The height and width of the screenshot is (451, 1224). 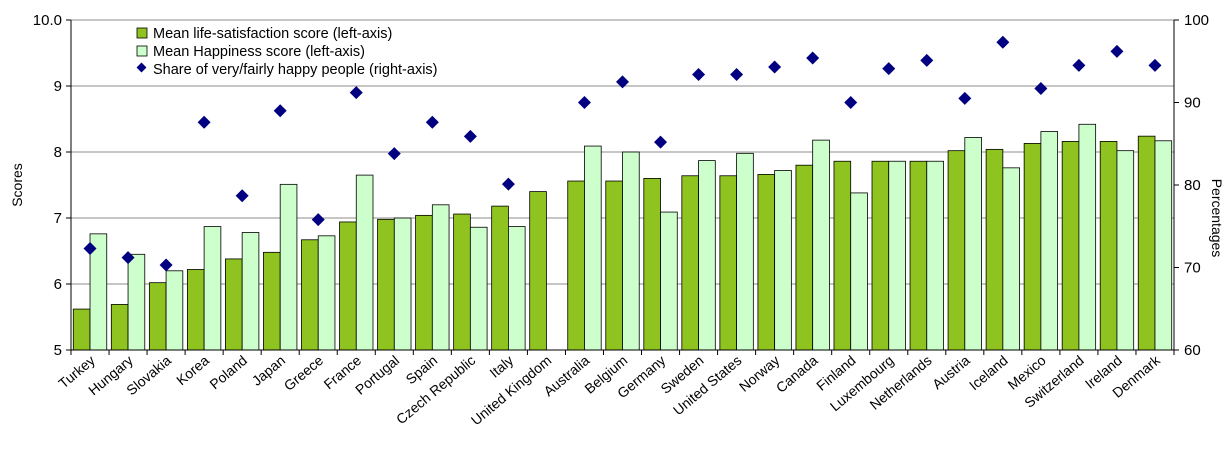 I want to click on category-label: Canada, so click(x=797, y=374).